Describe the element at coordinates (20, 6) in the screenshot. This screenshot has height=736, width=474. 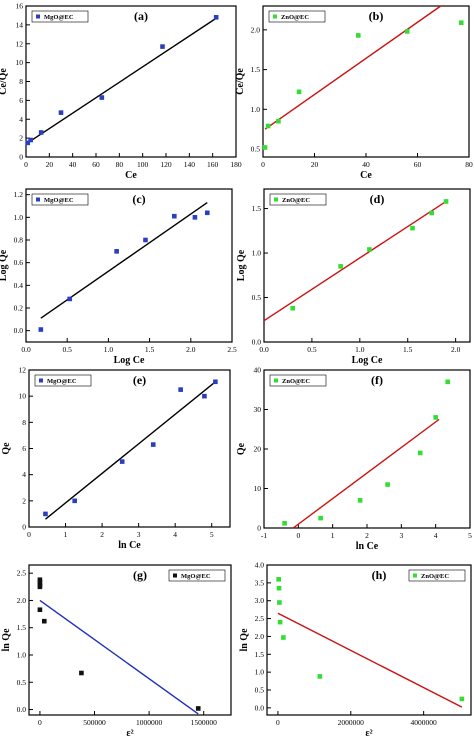
I see `y-tick-label: 16` at that location.